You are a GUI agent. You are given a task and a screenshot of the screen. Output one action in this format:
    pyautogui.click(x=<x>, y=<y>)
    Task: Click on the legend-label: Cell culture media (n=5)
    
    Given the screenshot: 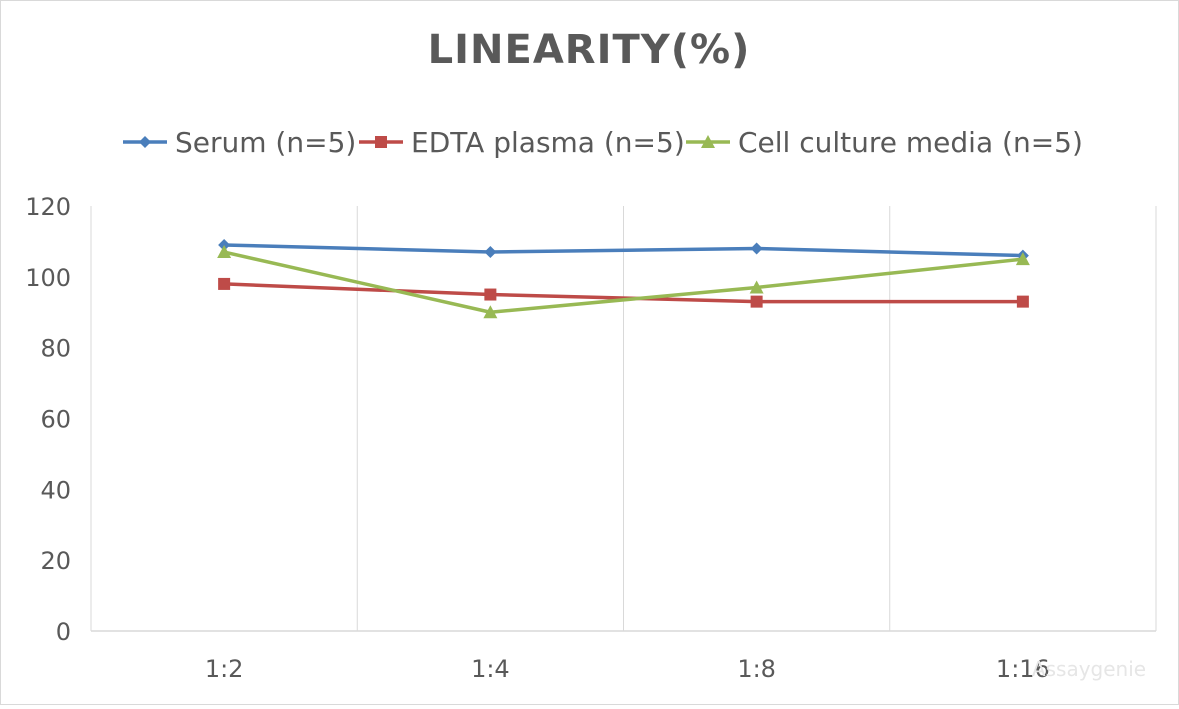 What is the action you would take?
    pyautogui.click(x=910, y=142)
    